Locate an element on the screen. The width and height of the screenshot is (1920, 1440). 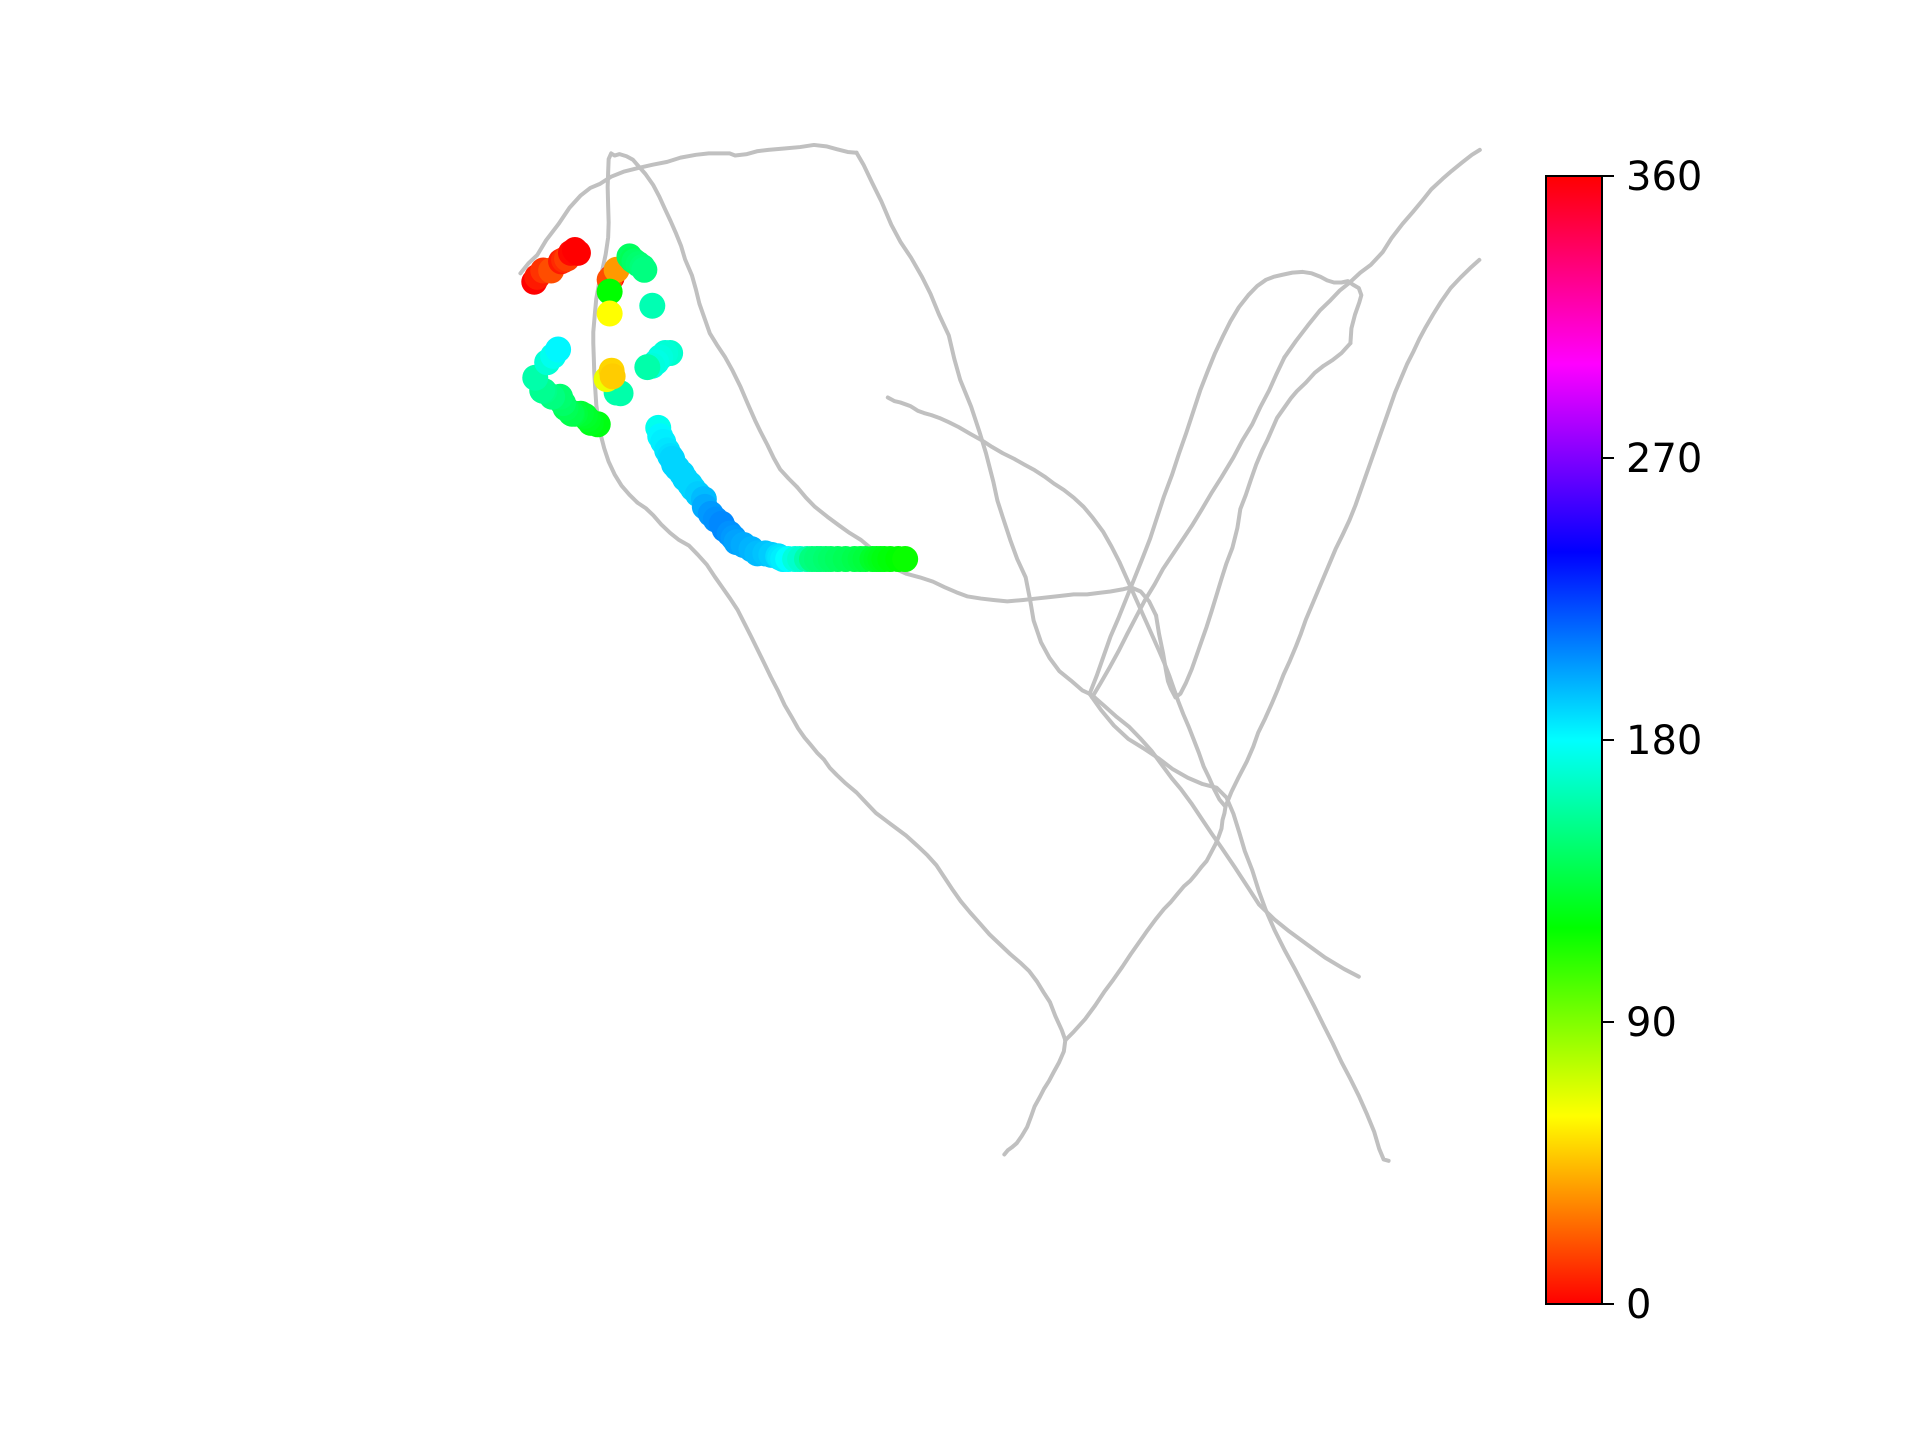
colorbar-tick-label: 180 is located at coordinates (1664, 741).